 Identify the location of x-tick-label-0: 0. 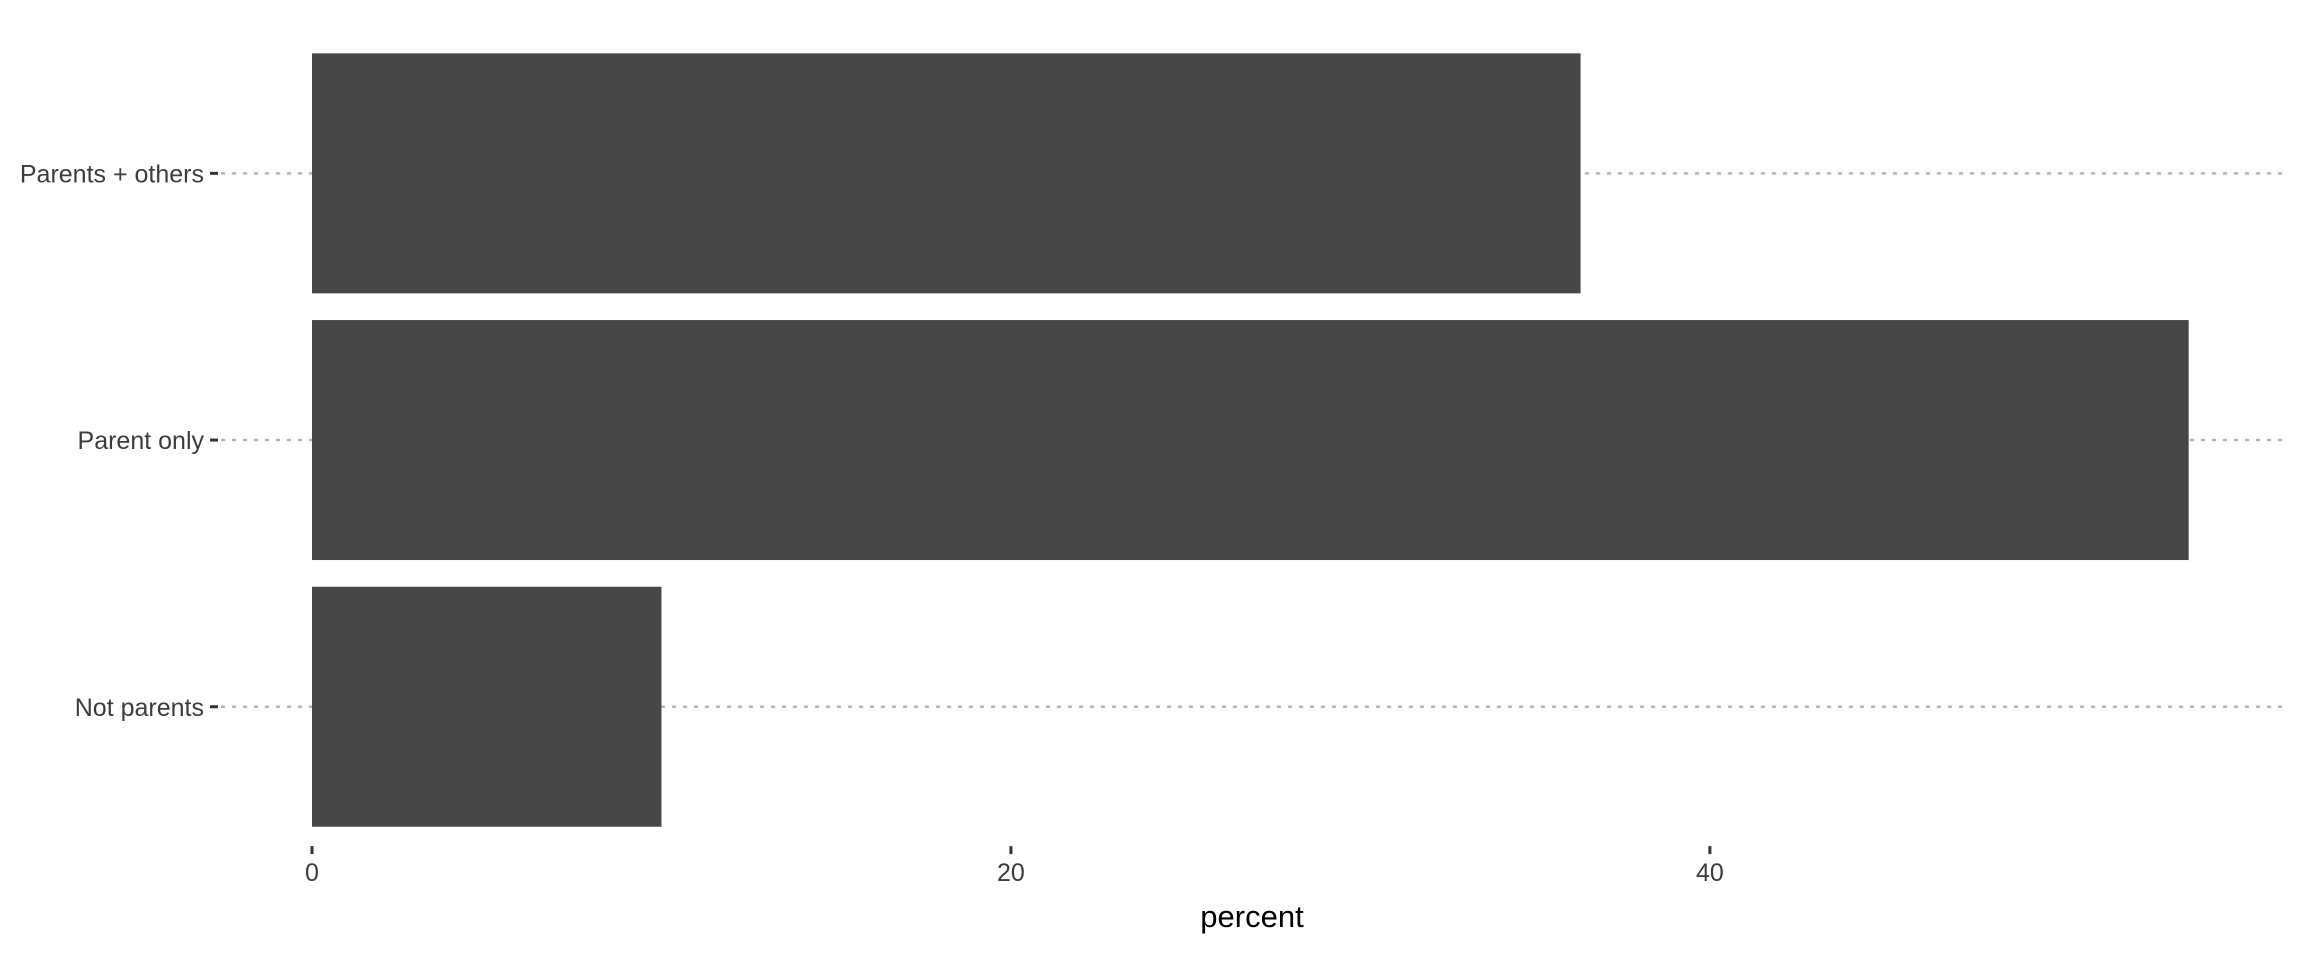
(312, 873).